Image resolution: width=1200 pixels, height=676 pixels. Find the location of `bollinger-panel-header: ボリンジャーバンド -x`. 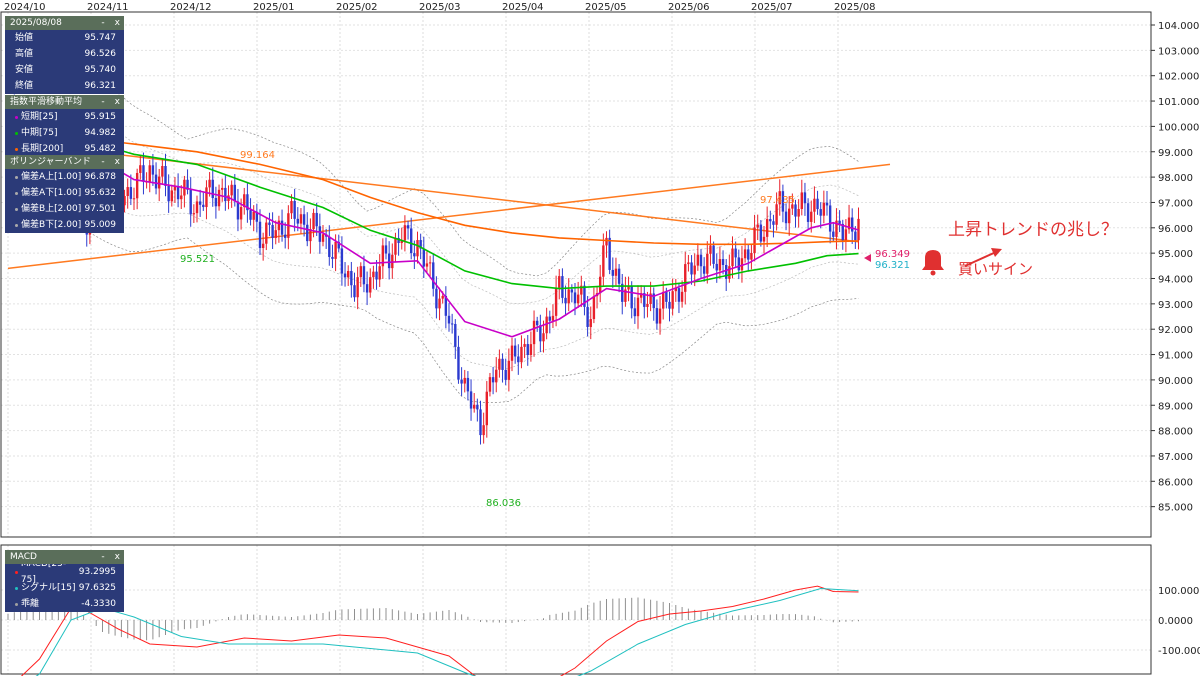

bollinger-panel-header: ボリンジャーバンド -x is located at coordinates (64, 162).